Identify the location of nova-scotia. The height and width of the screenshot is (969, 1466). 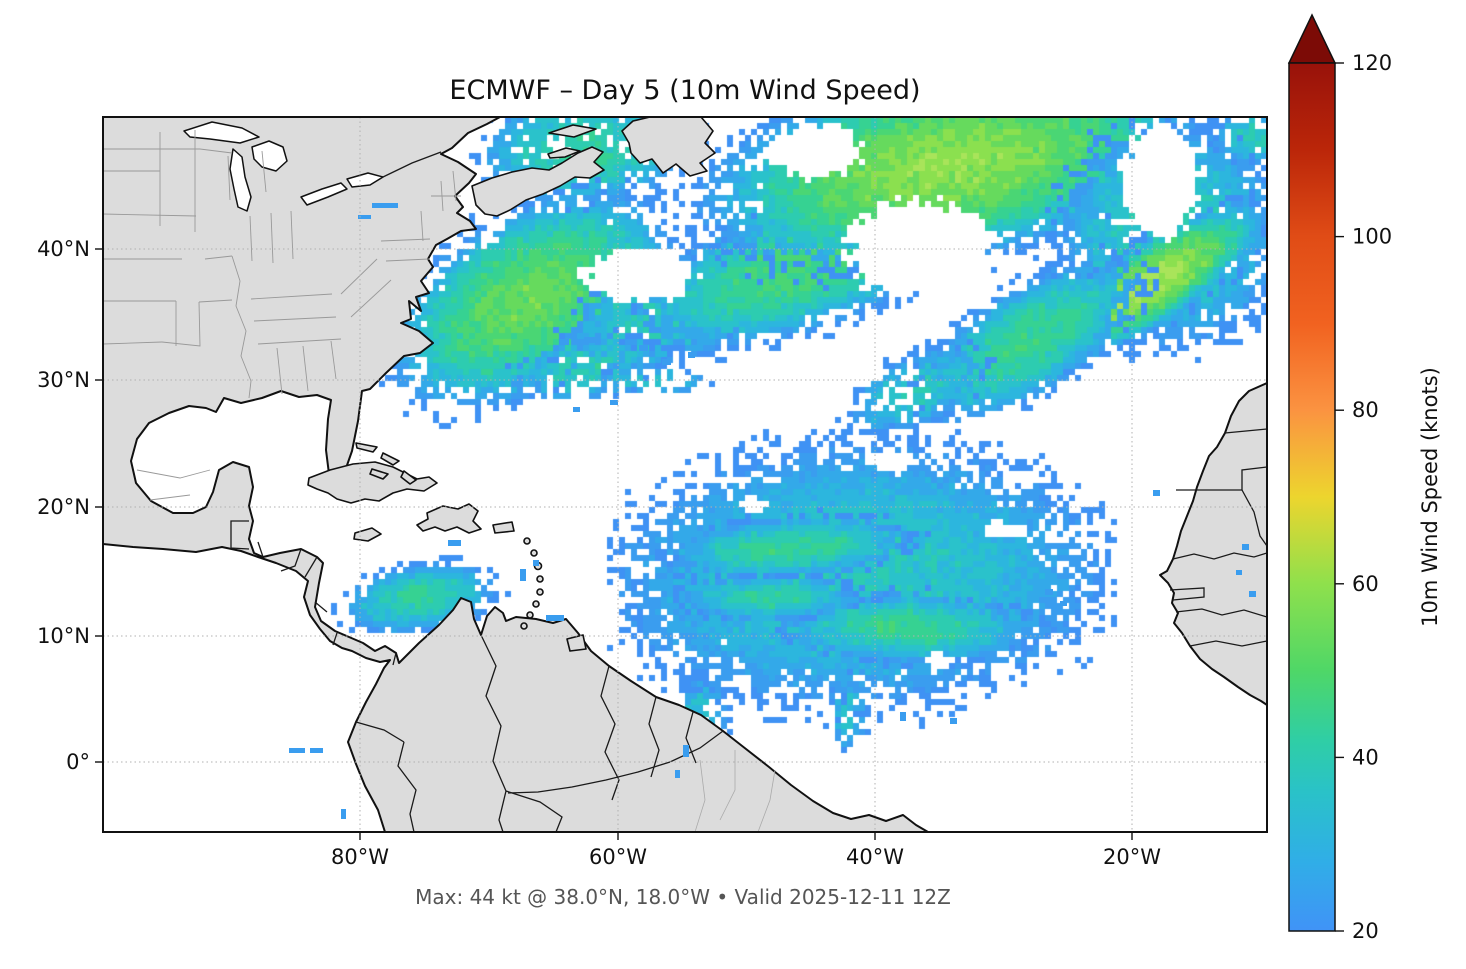
(538, 181).